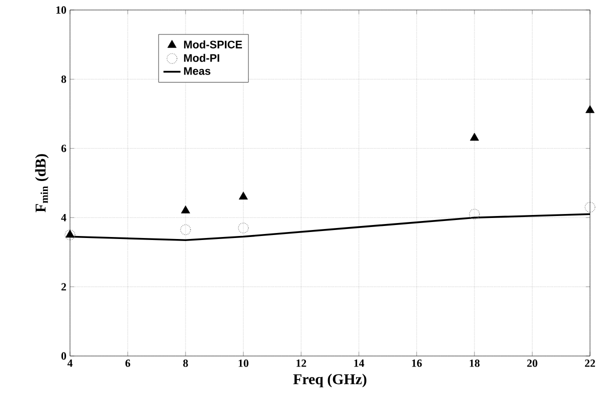  Describe the element at coordinates (359, 363) in the screenshot. I see `x-tick-label: 14` at that location.